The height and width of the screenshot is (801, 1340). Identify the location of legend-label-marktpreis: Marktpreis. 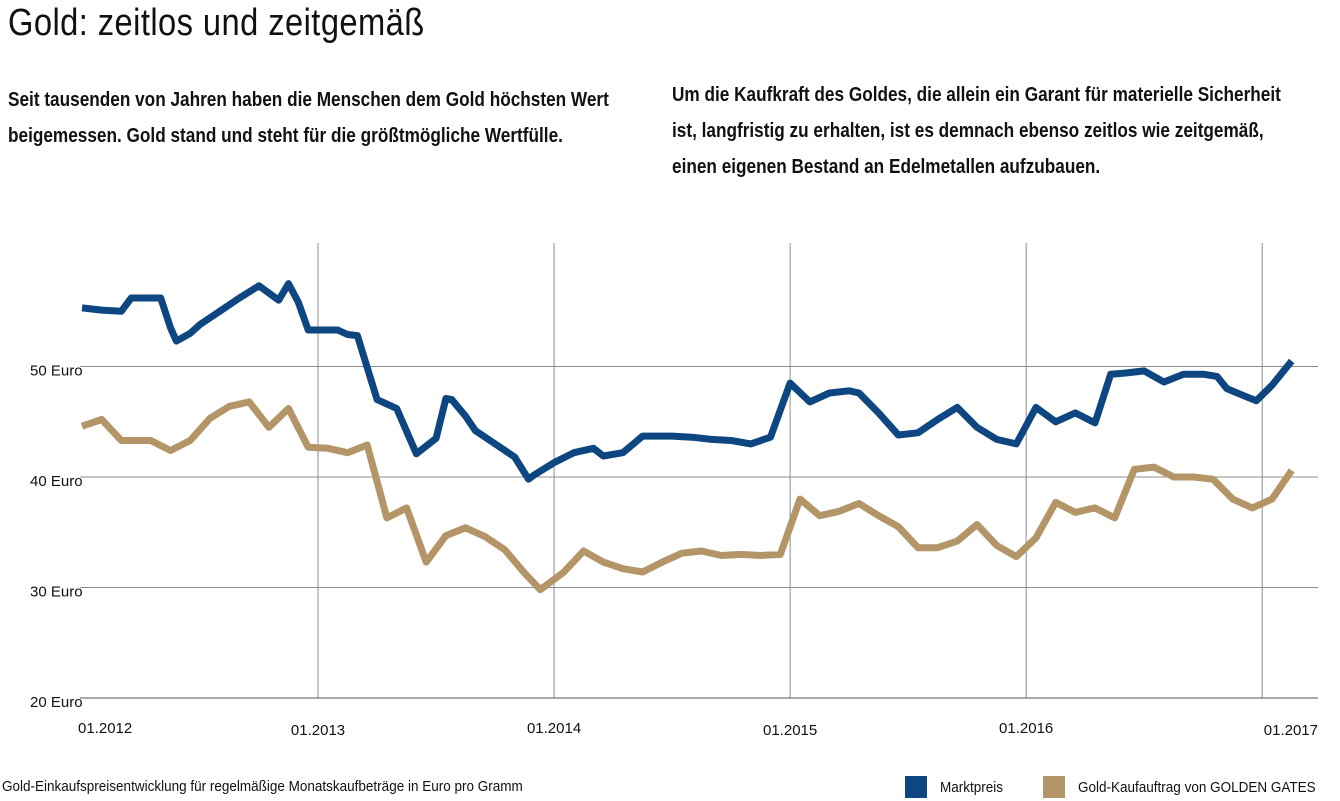
(972, 787).